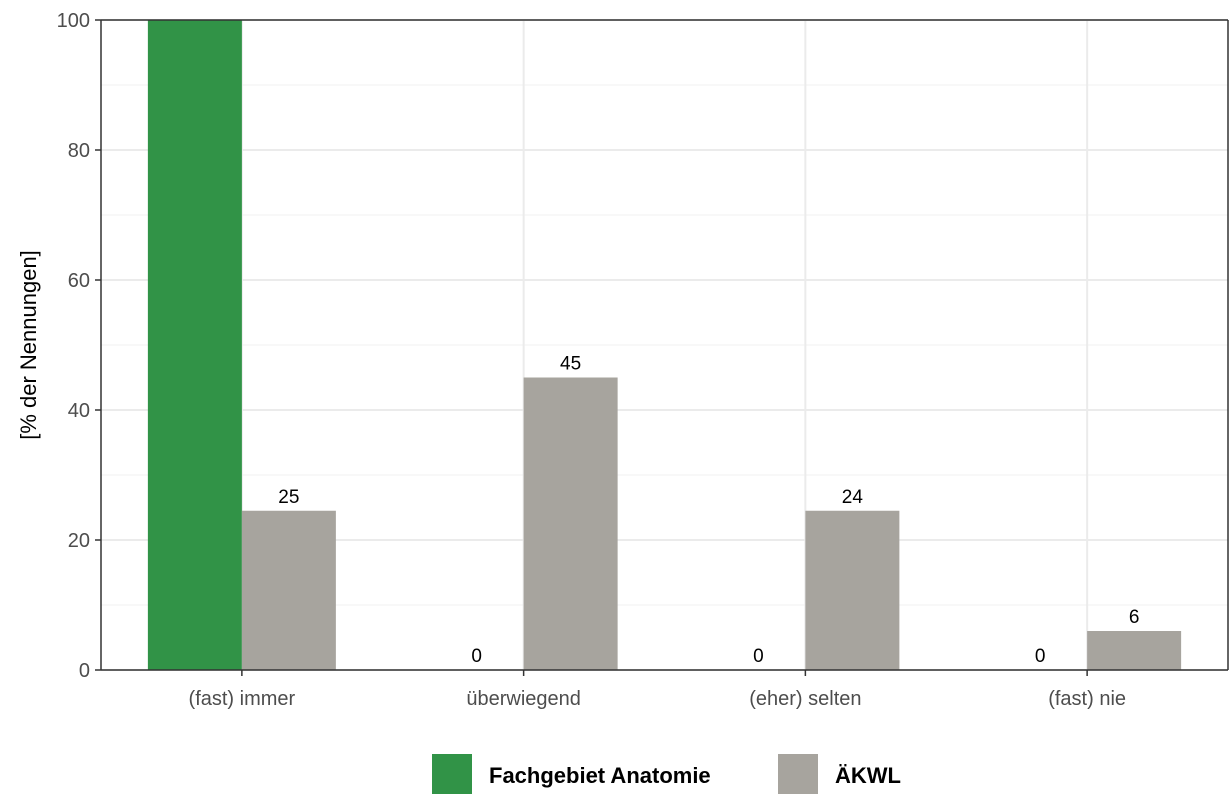  I want to click on legend: Fachgebiet Anatomie ÄKWL, so click(666, 774).